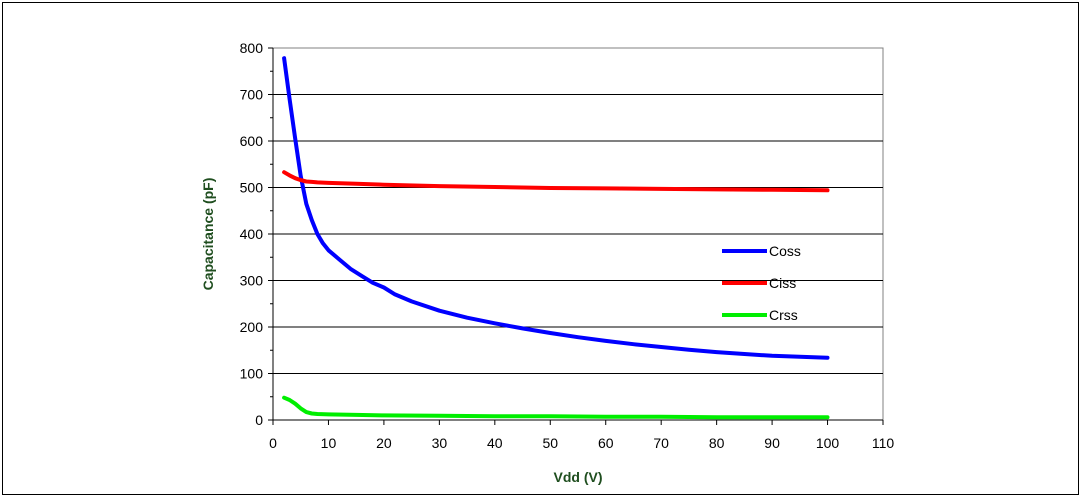 The height and width of the screenshot is (497, 1083). What do you see at coordinates (556, 181) in the screenshot?
I see `series-line-ciss` at bounding box center [556, 181].